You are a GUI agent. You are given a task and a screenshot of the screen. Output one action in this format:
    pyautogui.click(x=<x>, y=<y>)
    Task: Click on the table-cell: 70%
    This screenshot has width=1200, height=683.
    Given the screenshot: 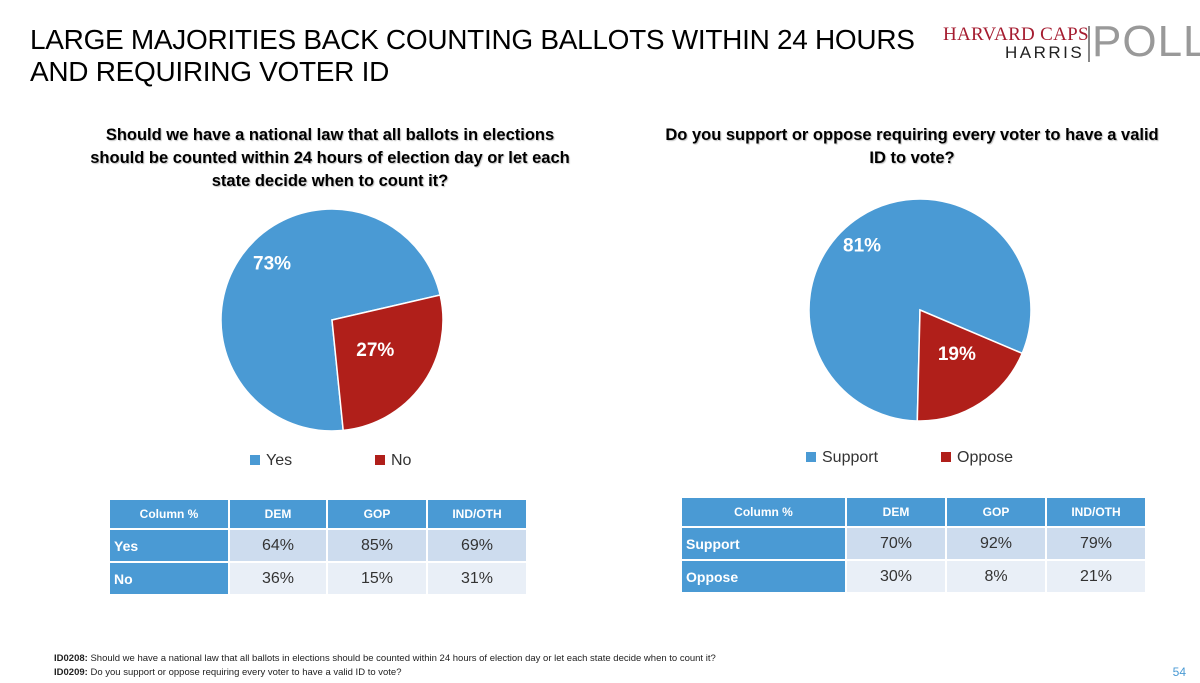 What is the action you would take?
    pyautogui.click(x=896, y=543)
    